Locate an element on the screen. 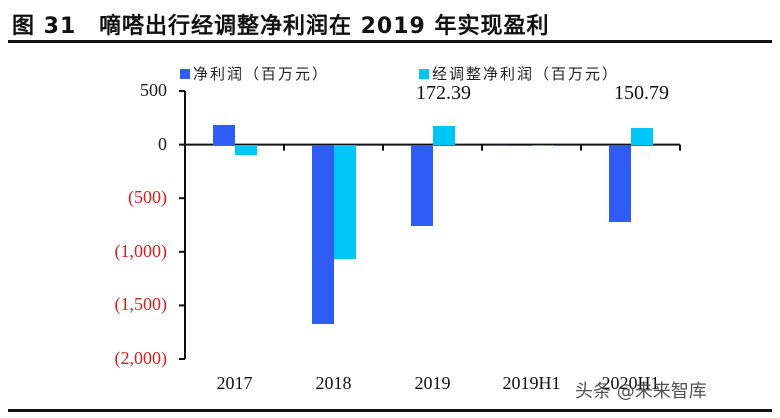  legend-swatch-net-profit is located at coordinates (185, 73).